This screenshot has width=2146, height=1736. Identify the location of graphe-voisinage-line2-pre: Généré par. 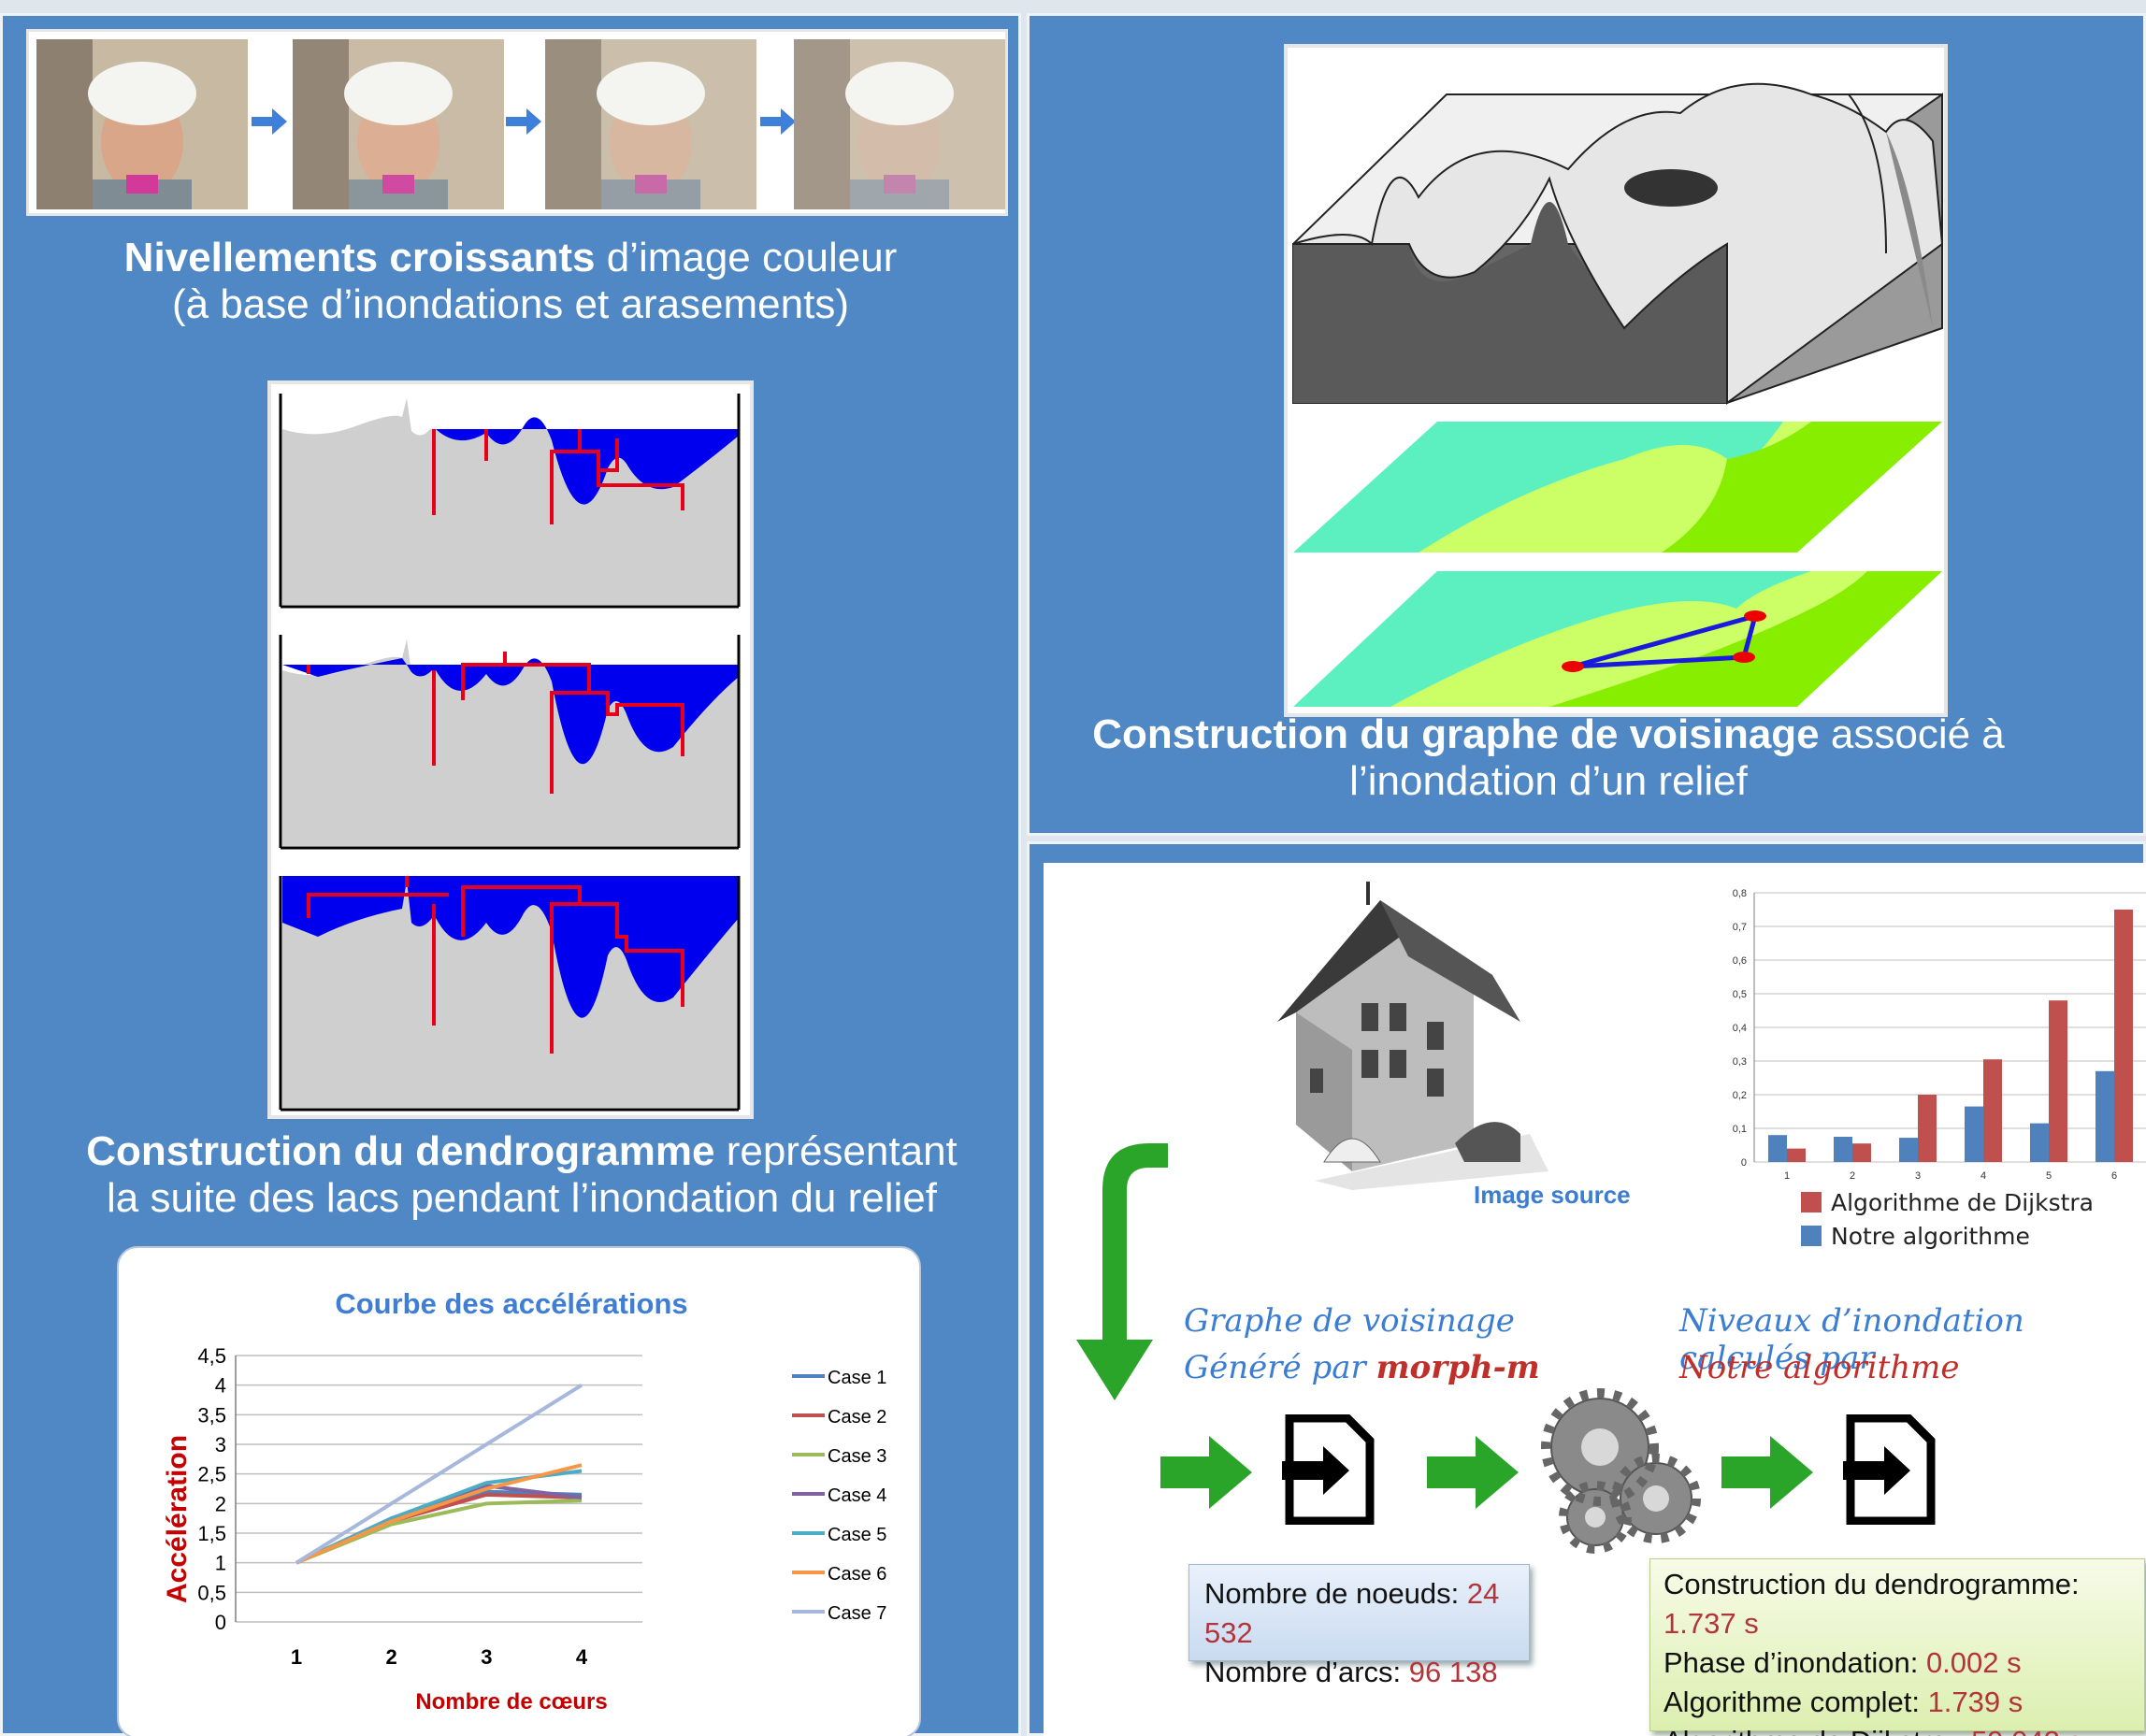
(1280, 1367).